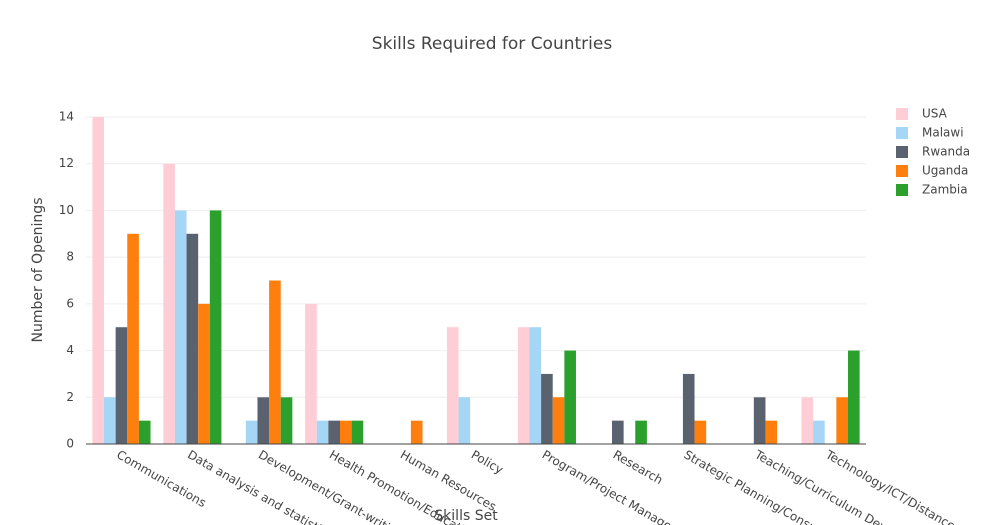 The width and height of the screenshot is (984, 525). Describe the element at coordinates (66, 117) in the screenshot. I see `y-tick-label: 14` at that location.